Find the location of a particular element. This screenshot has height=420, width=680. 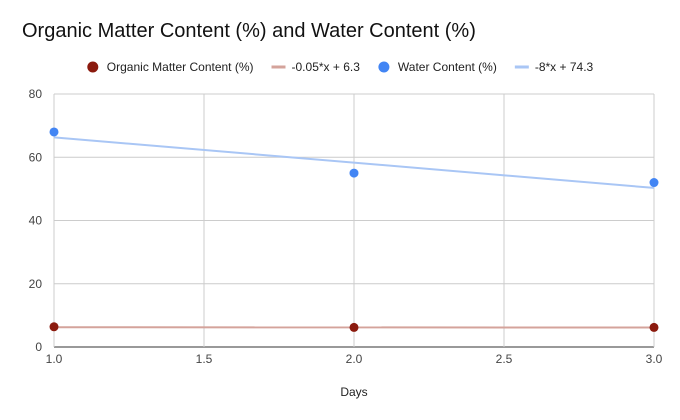

legend-label: Water Content (%) is located at coordinates (447, 67).